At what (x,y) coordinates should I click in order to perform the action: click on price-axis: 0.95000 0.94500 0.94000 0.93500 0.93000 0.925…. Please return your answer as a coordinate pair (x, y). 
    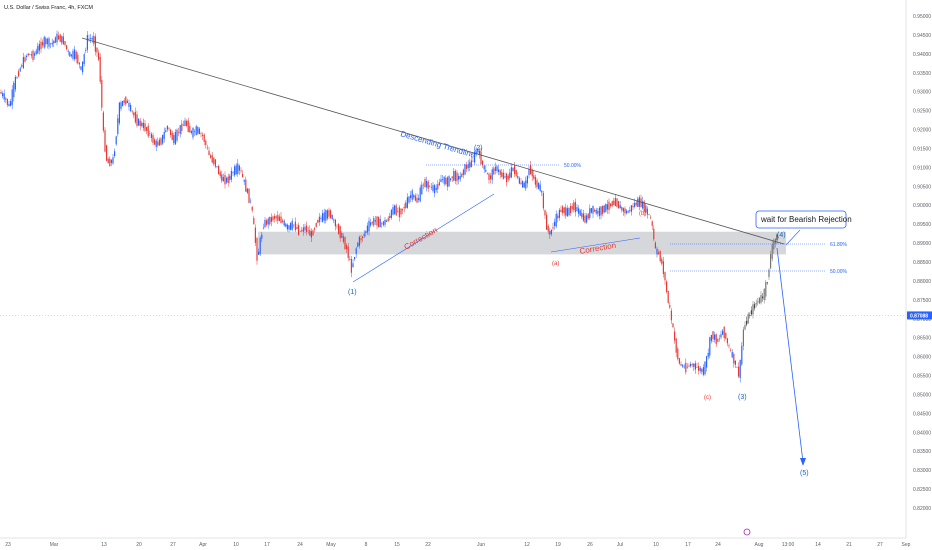
    Looking at the image, I should click on (922, 263).